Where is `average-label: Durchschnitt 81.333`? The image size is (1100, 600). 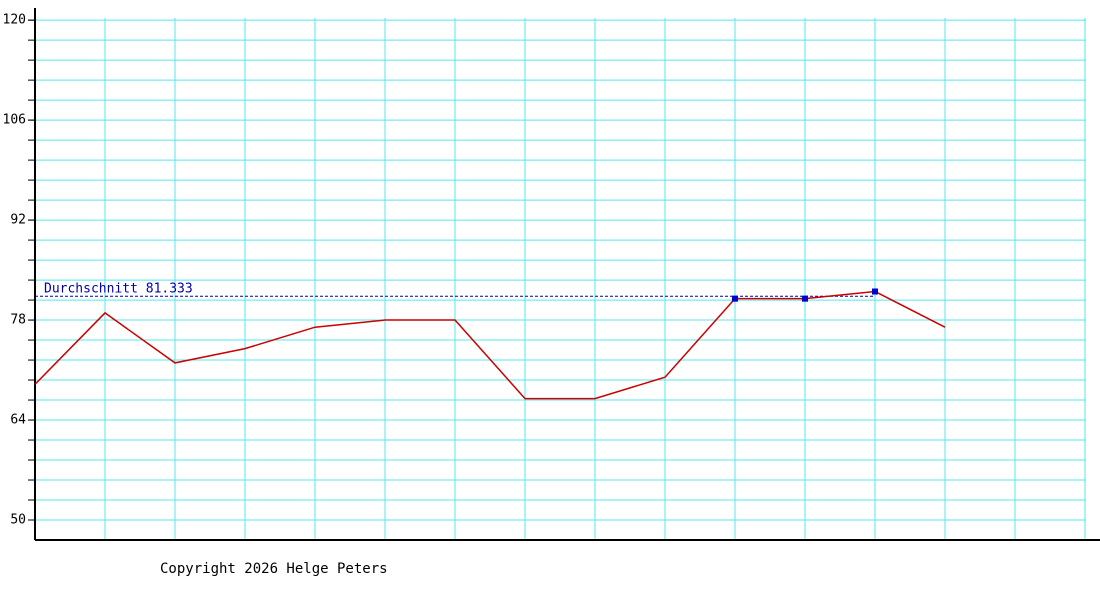
average-label: Durchschnitt 81.333 is located at coordinates (118, 288).